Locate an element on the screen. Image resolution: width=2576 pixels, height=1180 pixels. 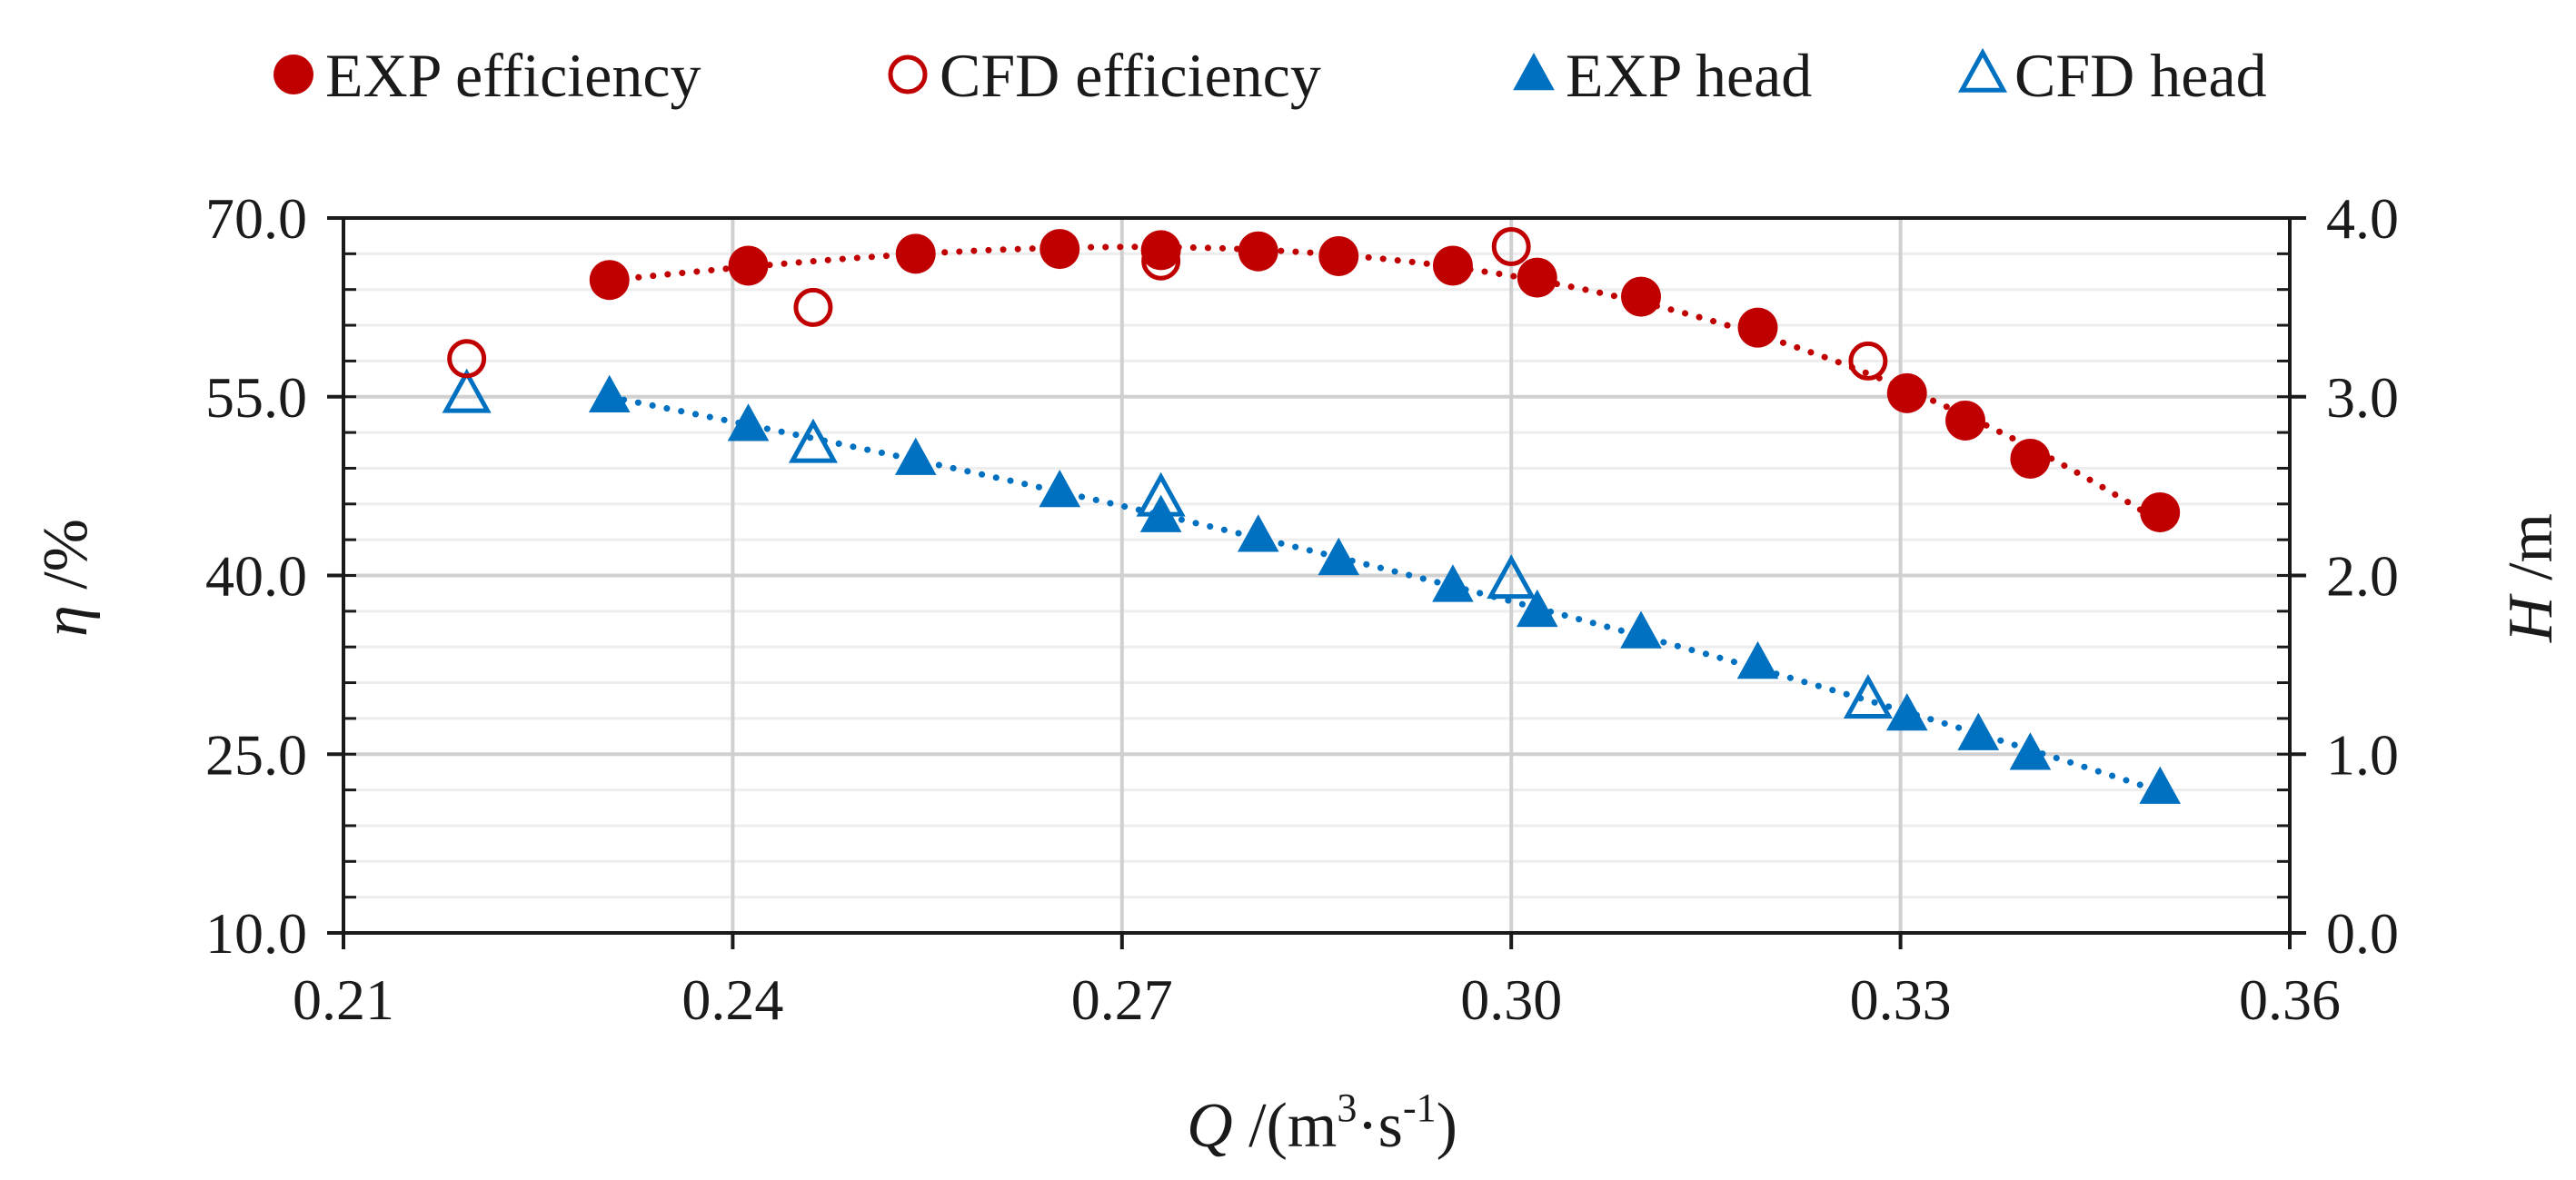
x-tick-label: 0.30 is located at coordinates (1511, 999).